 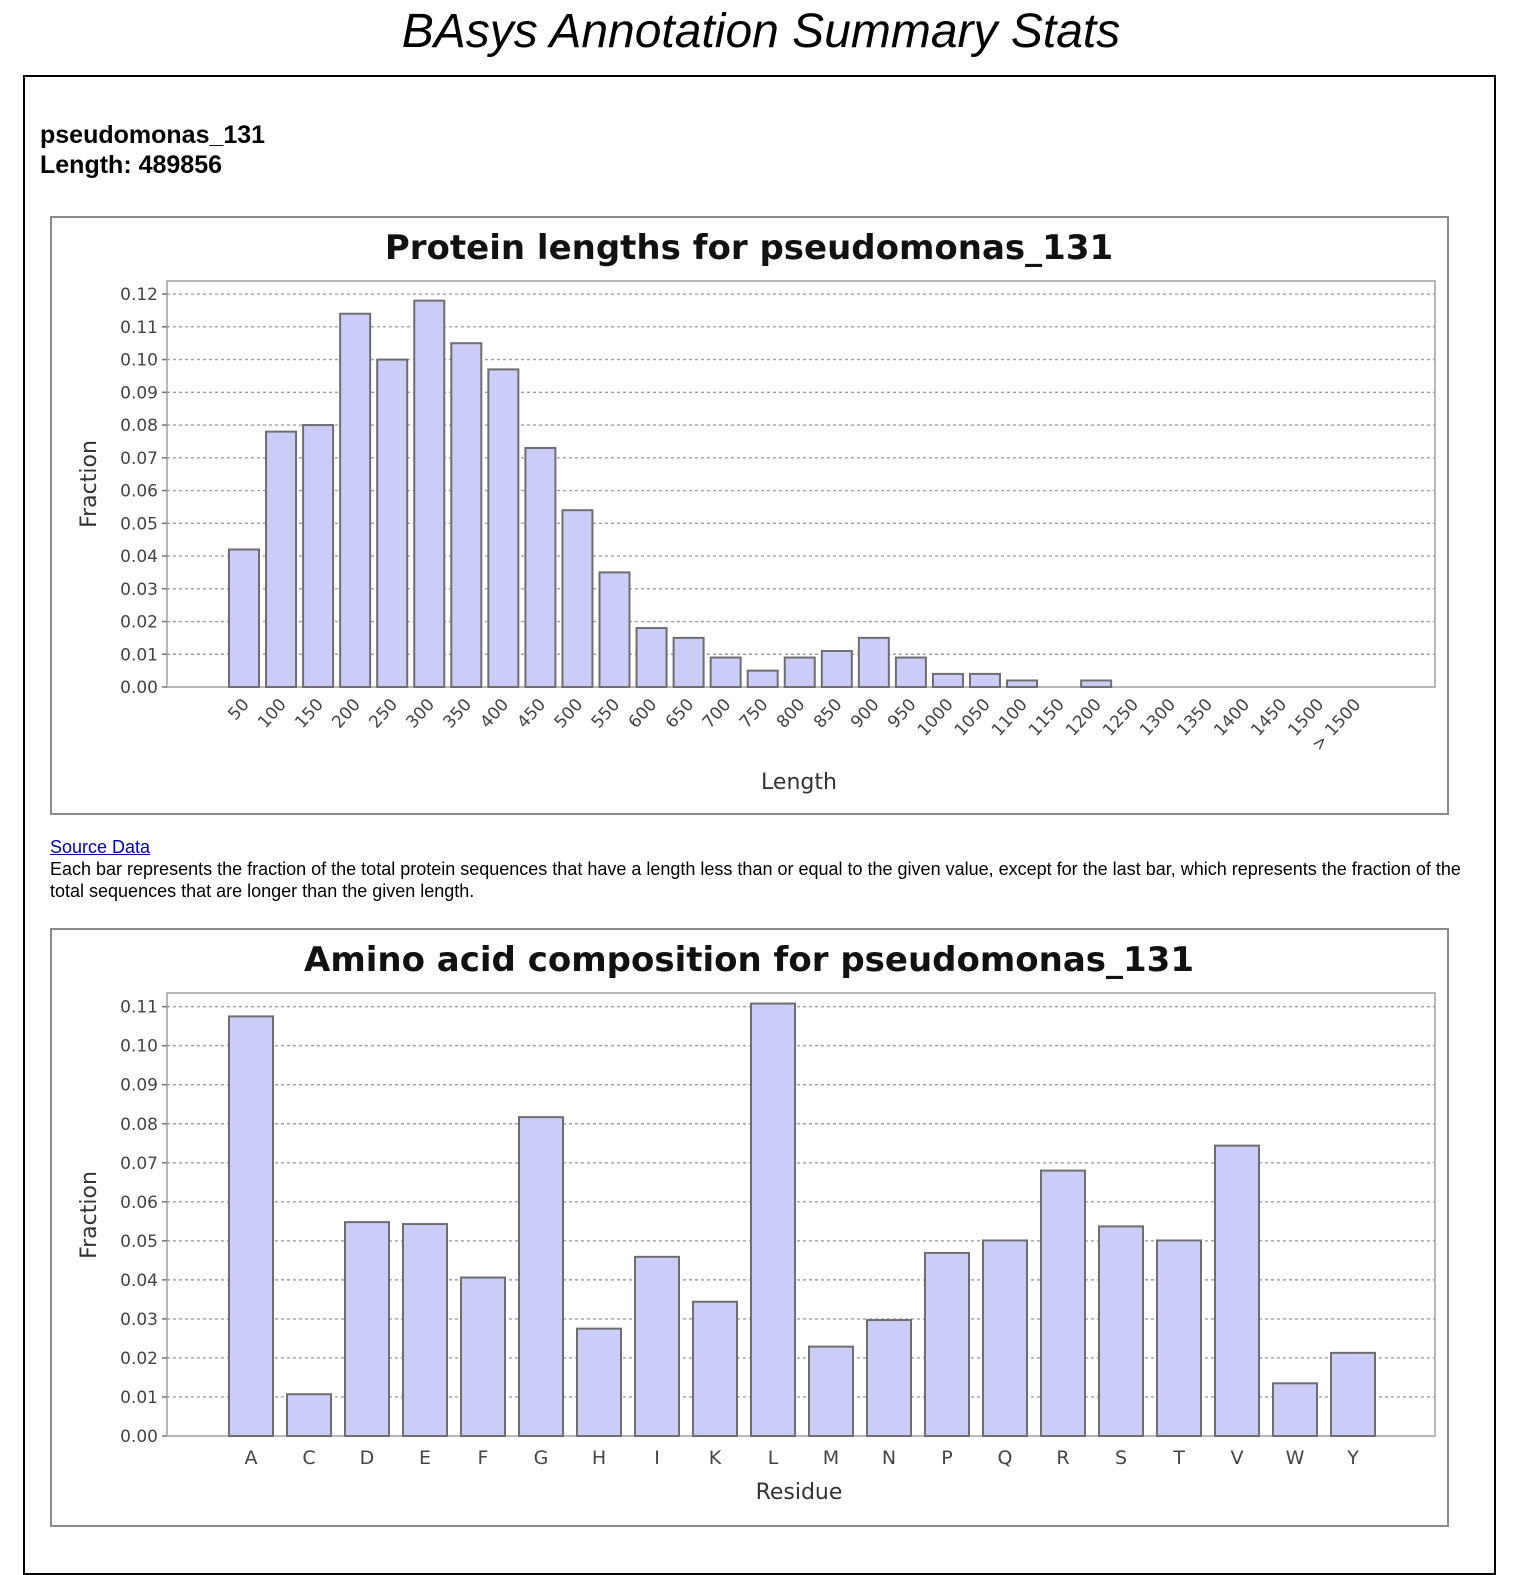 I want to click on genome-name: pseudomonas_131, so click(x=153, y=135).